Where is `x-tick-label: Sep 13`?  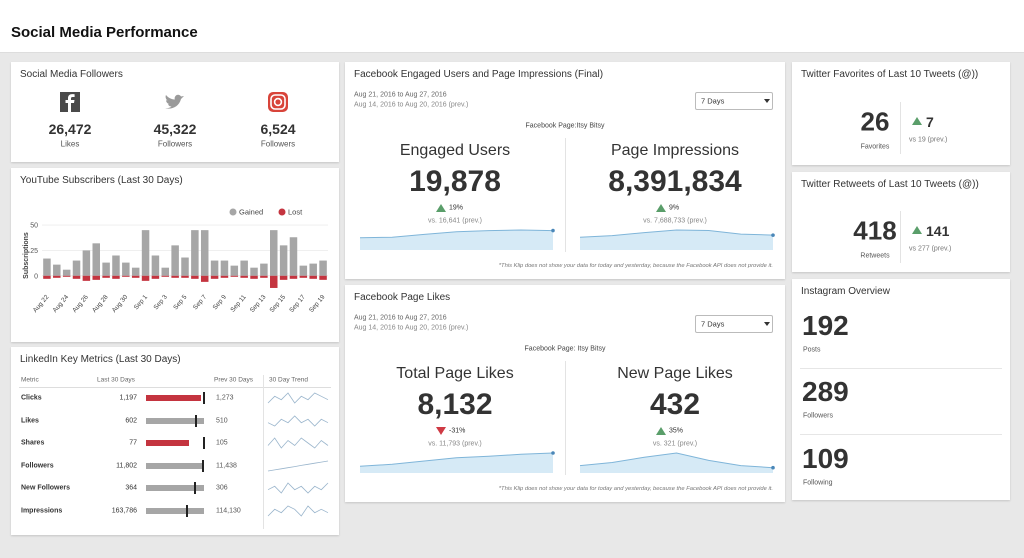
x-tick-label: Sep 13 is located at coordinates (258, 303).